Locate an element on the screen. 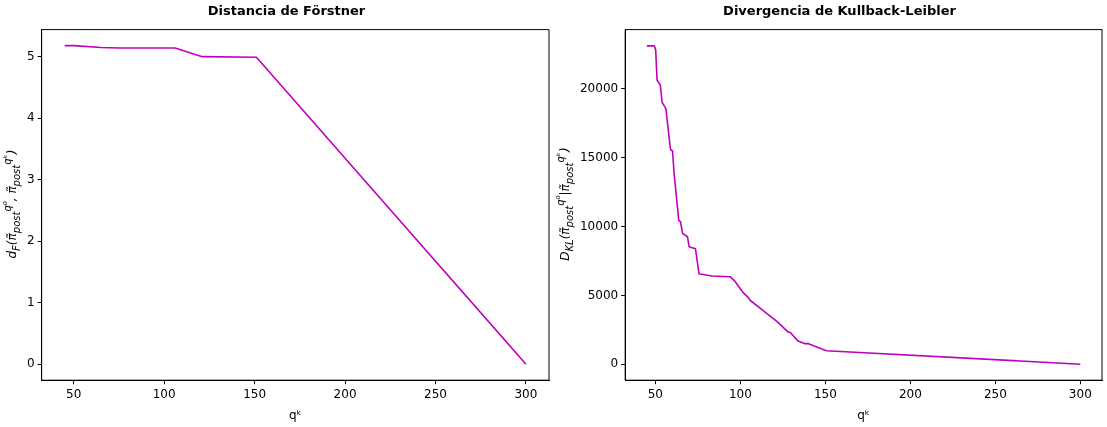 The width and height of the screenshot is (1107, 427). y-tick-label: 15000 is located at coordinates (599, 156).